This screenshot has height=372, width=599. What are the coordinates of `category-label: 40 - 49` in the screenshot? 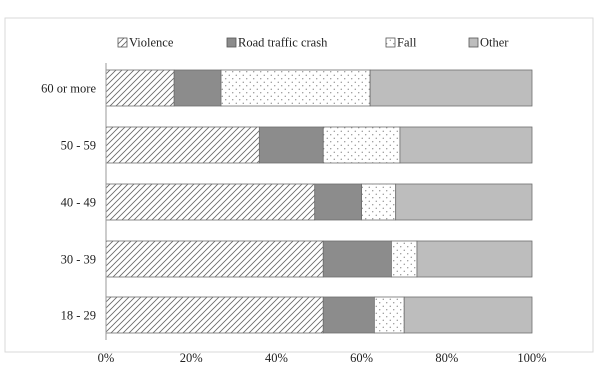 It's located at (78, 203).